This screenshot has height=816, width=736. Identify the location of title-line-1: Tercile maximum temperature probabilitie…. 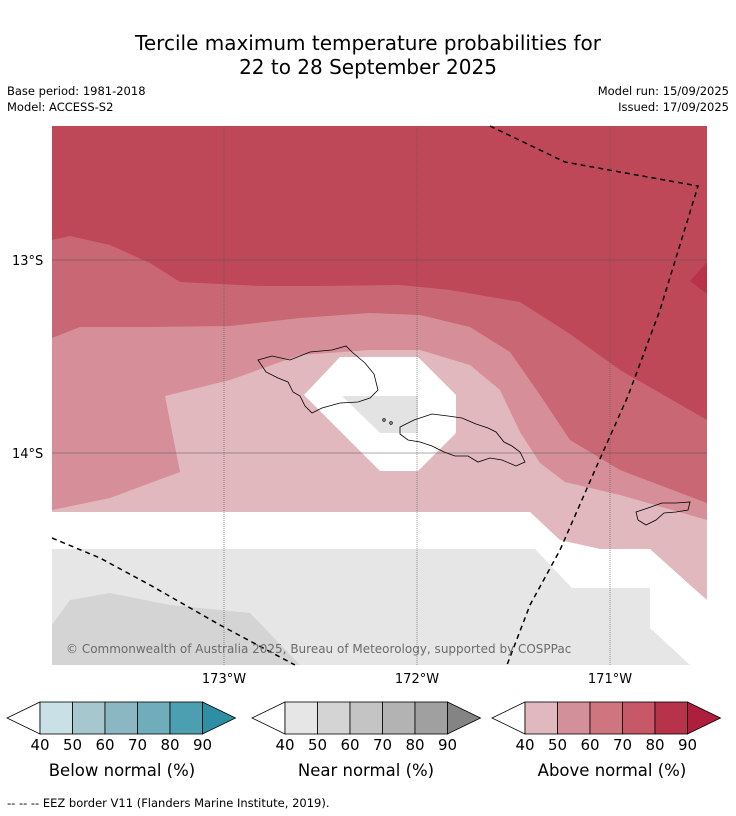
(368, 43).